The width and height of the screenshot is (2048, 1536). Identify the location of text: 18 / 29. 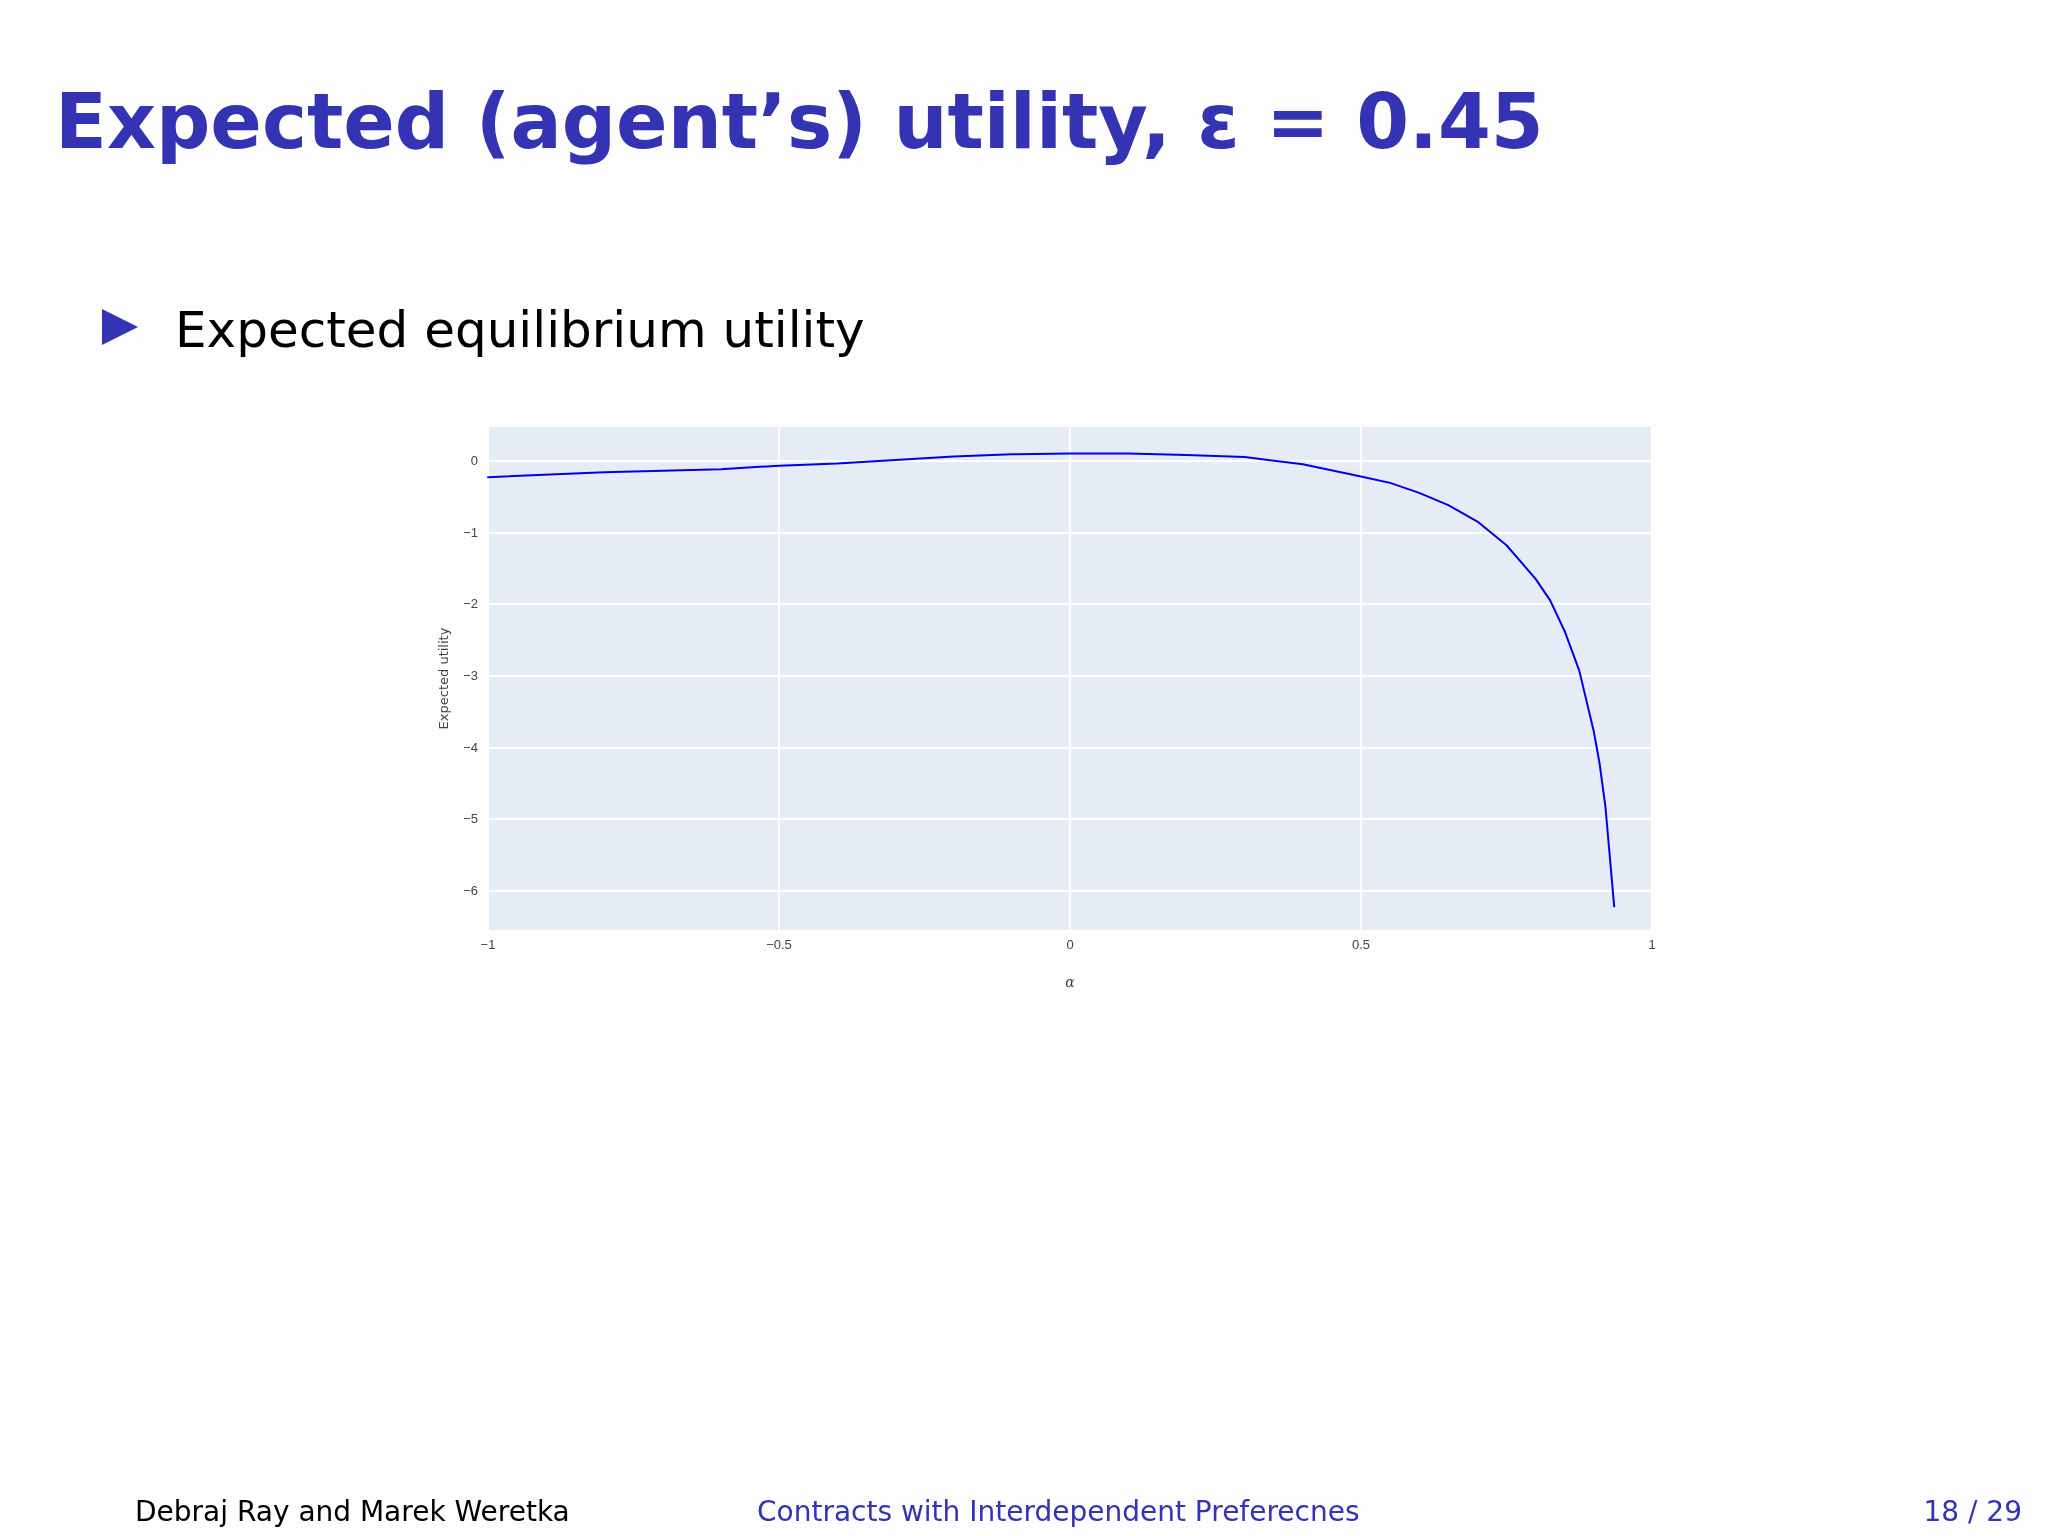
(1973, 1511).